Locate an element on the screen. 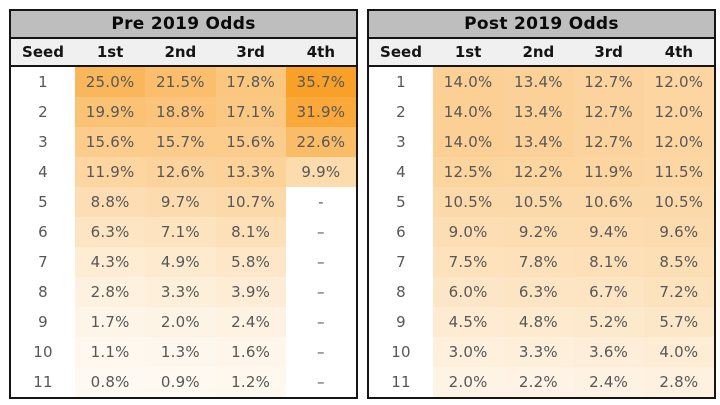 Image resolution: width=720 pixels, height=405 pixels. seed-cell: 8 is located at coordinates (43, 292).